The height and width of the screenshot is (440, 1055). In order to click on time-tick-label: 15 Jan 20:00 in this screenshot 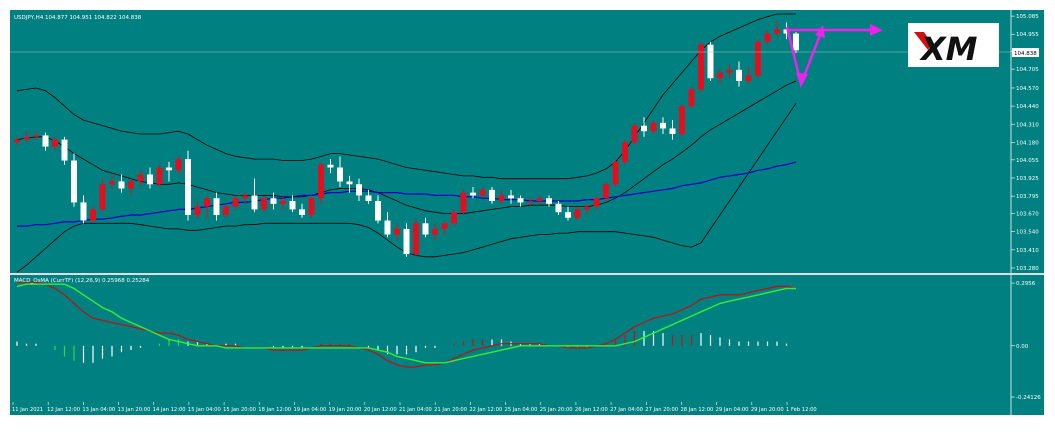, I will do `click(239, 410)`.